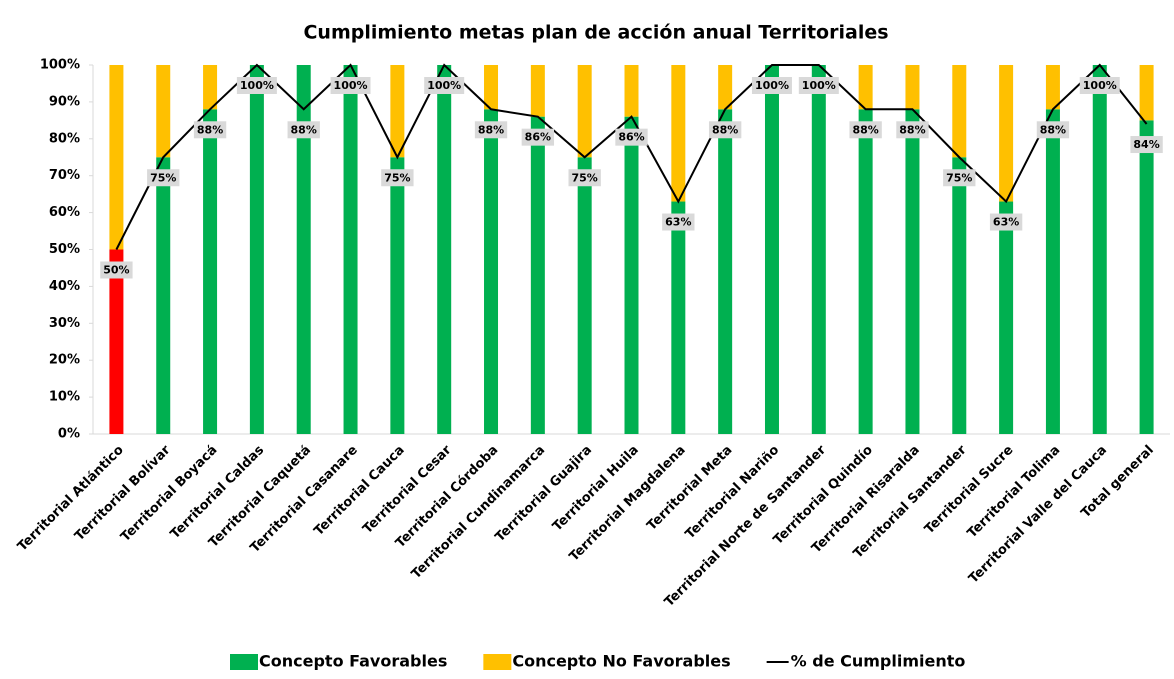 Image resolution: width=1174 pixels, height=679 pixels. I want to click on y-tick-label: 30%, so click(64, 323).